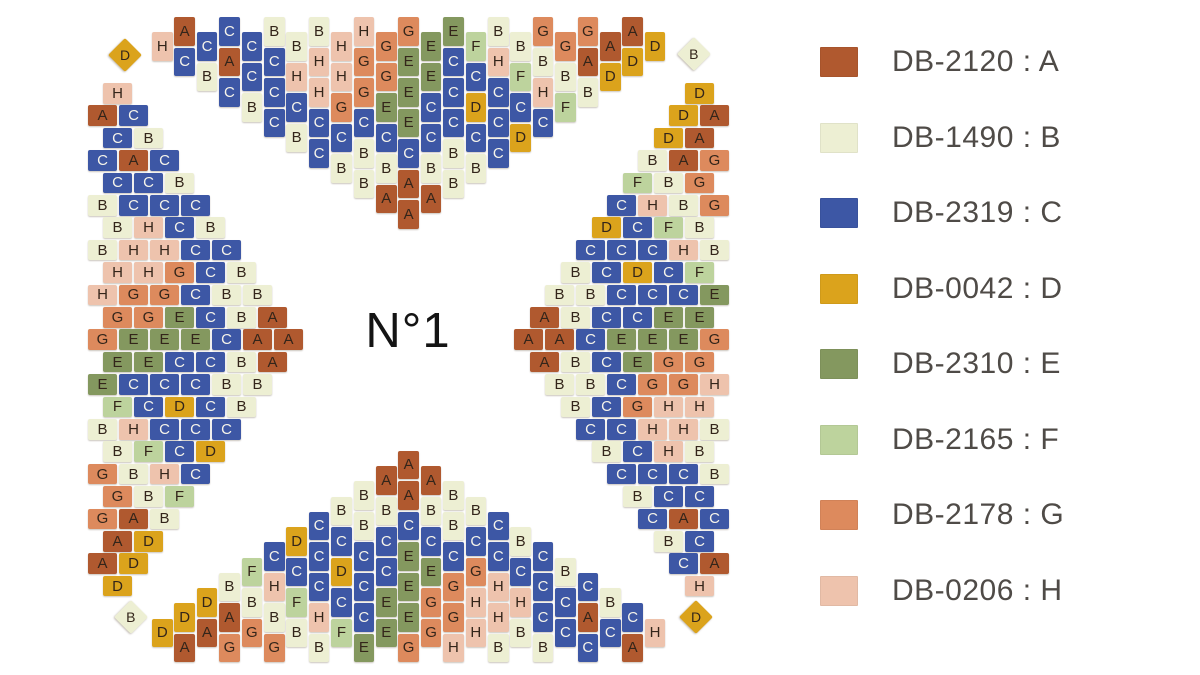  What do you see at coordinates (714, 295) in the screenshot?
I see `bead-right-10-6-e: E` at bounding box center [714, 295].